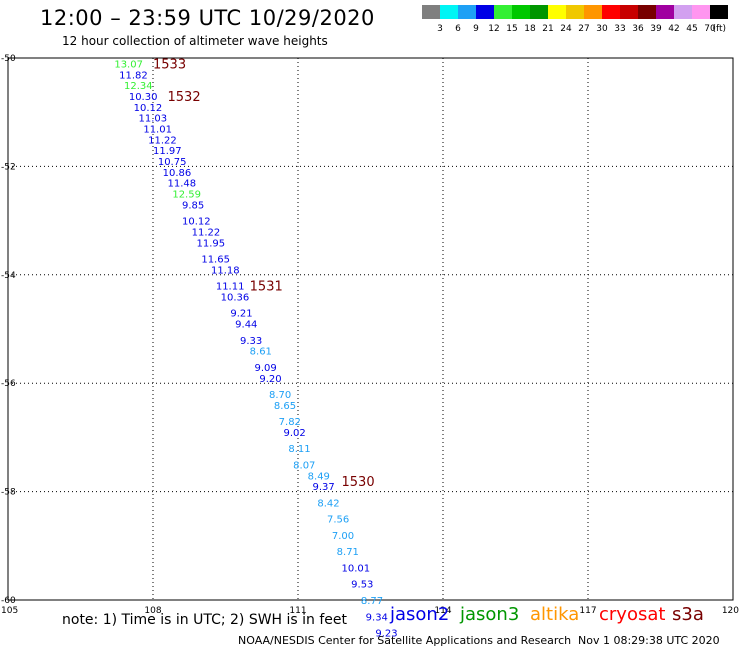 Image resolution: width=740 pixels, height=650 pixels. What do you see at coordinates (511, 29) in the screenshot?
I see `legend-tick-label: 15` at bounding box center [511, 29].